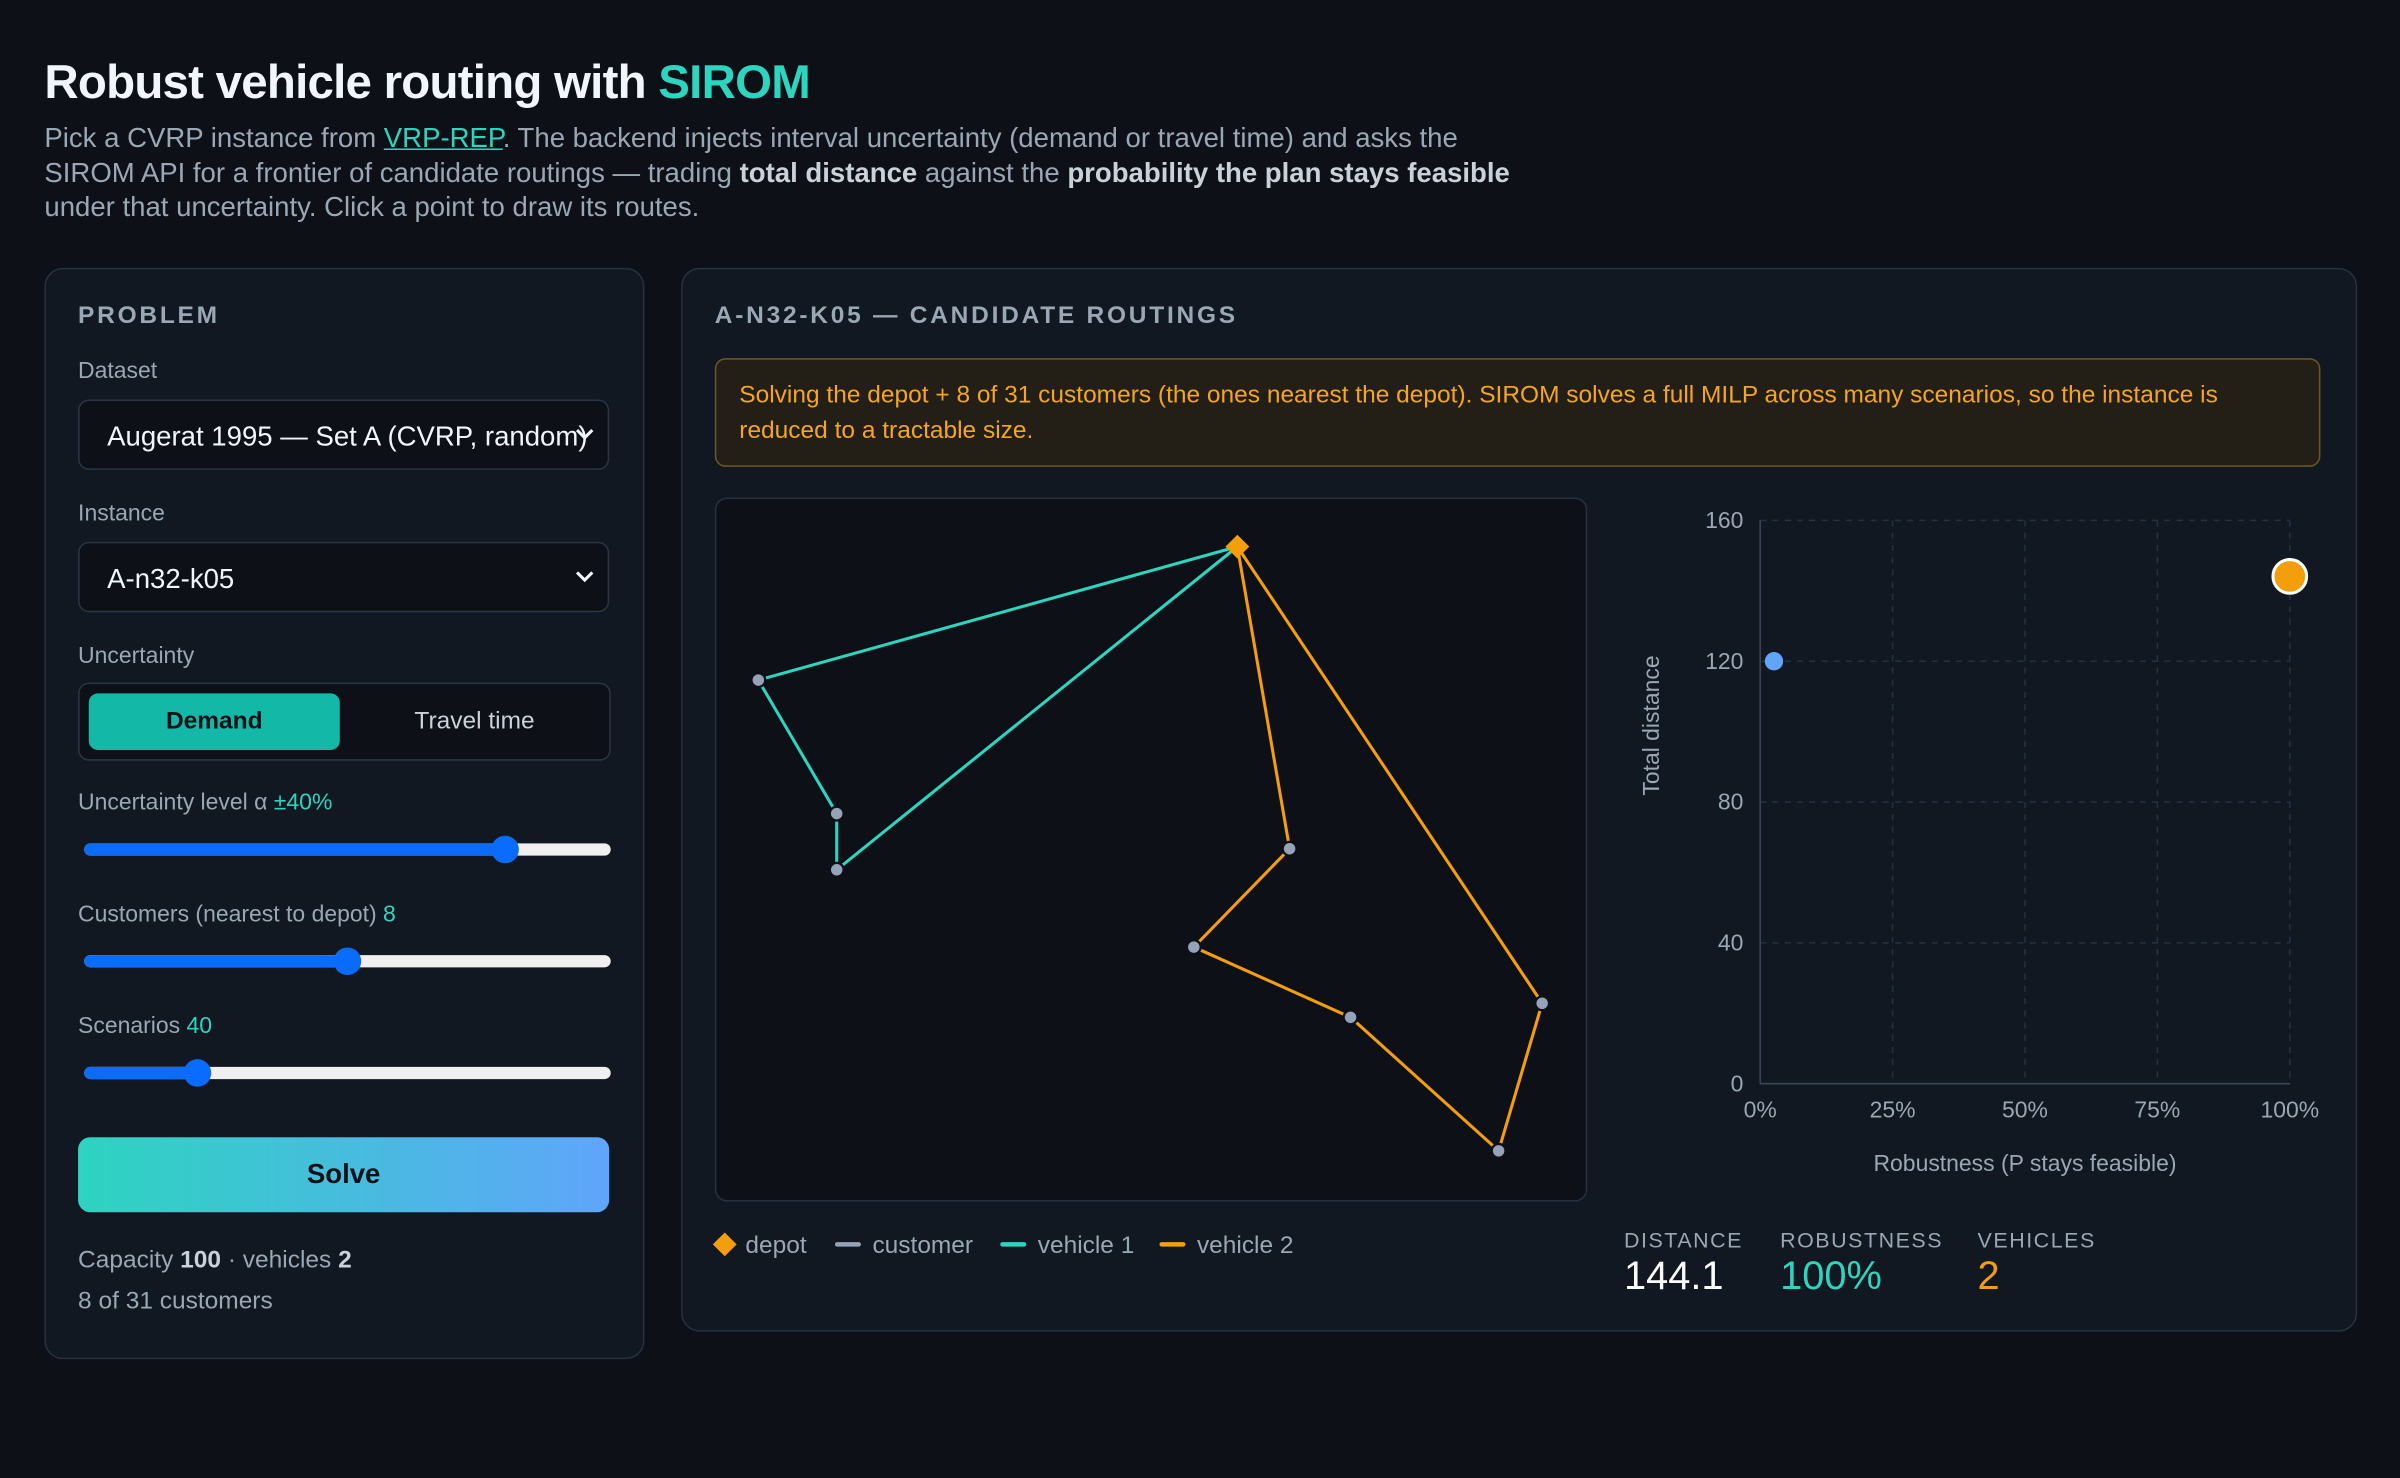 The image size is (2400, 1478). Describe the element at coordinates (992, 172) in the screenshot. I see `intro-text: against the` at that location.